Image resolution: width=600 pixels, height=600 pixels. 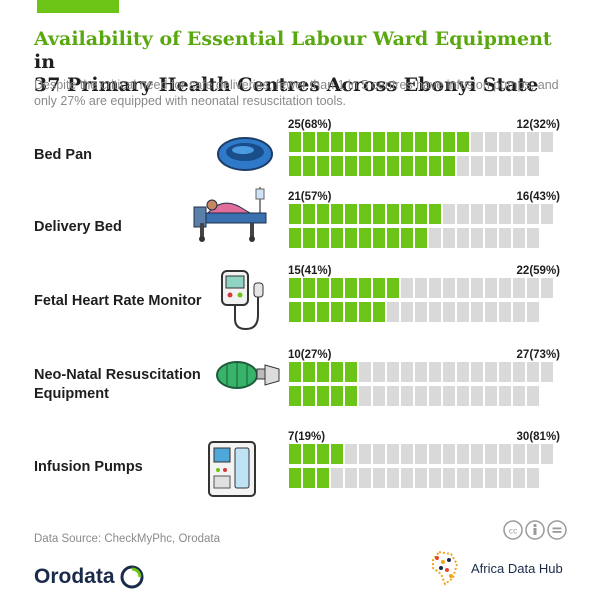 What do you see at coordinates (310, 355) in the screenshot?
I see `value-available-resuscitation: 10(27%)` at bounding box center [310, 355].